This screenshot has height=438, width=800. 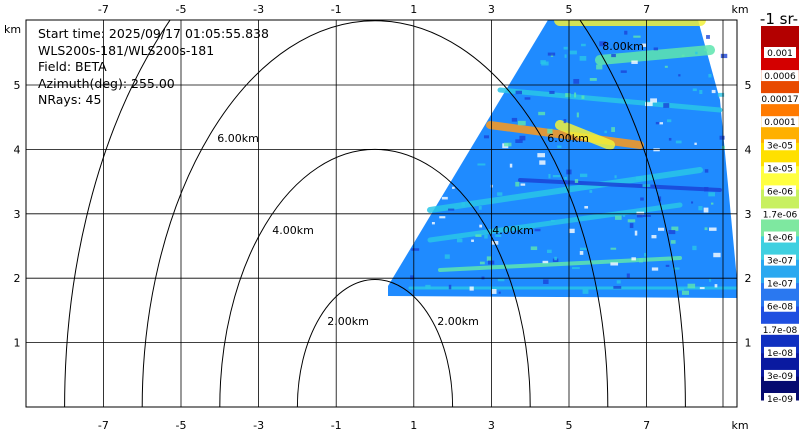 What do you see at coordinates (336, 9) in the screenshot?
I see `x-tick-label: -1` at bounding box center [336, 9].